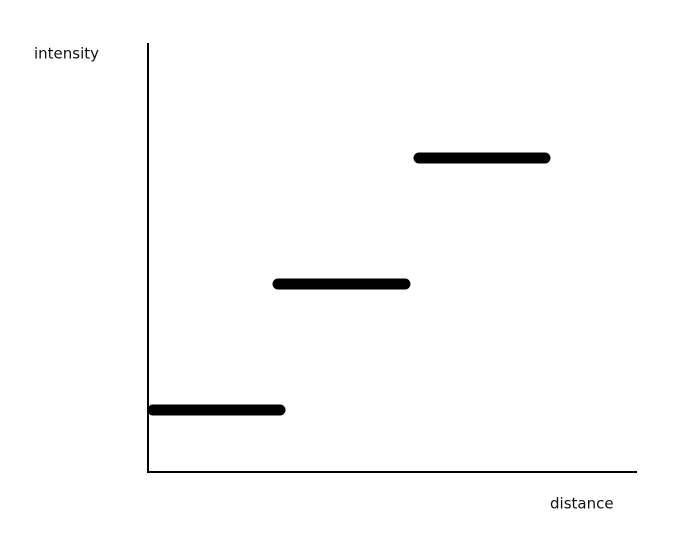  Describe the element at coordinates (66, 54) in the screenshot. I see `y-axis-label: intensity` at that location.